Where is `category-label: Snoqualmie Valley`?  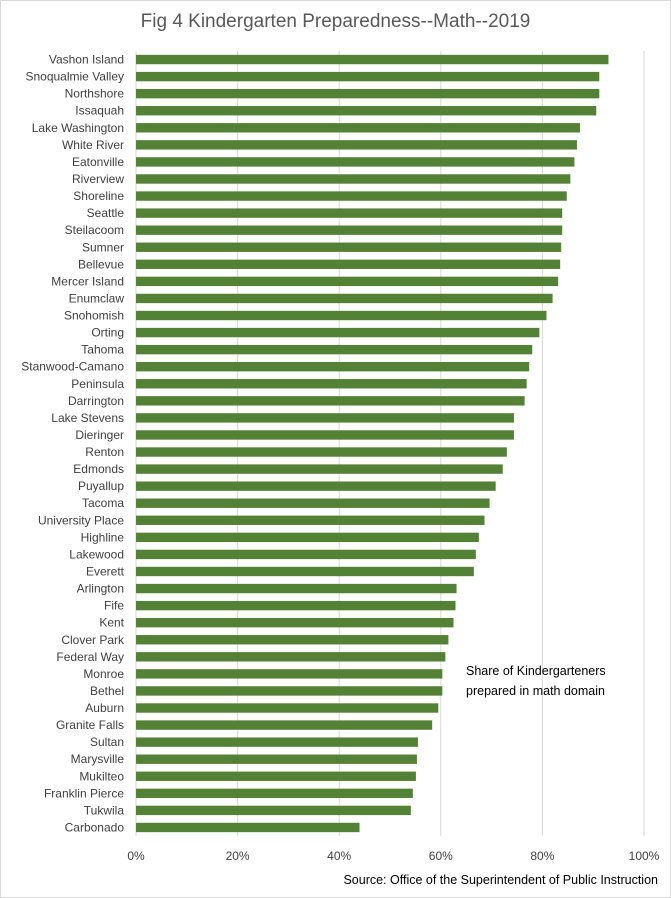
category-label: Snoqualmie Valley is located at coordinates (74, 77).